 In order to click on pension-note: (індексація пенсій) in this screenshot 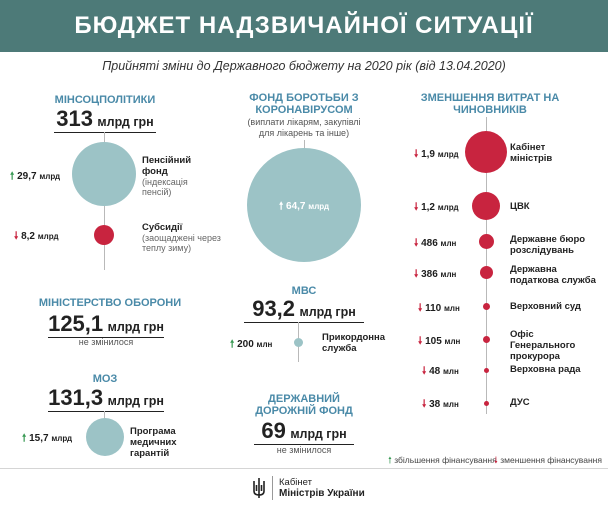, I will do `click(165, 187)`.